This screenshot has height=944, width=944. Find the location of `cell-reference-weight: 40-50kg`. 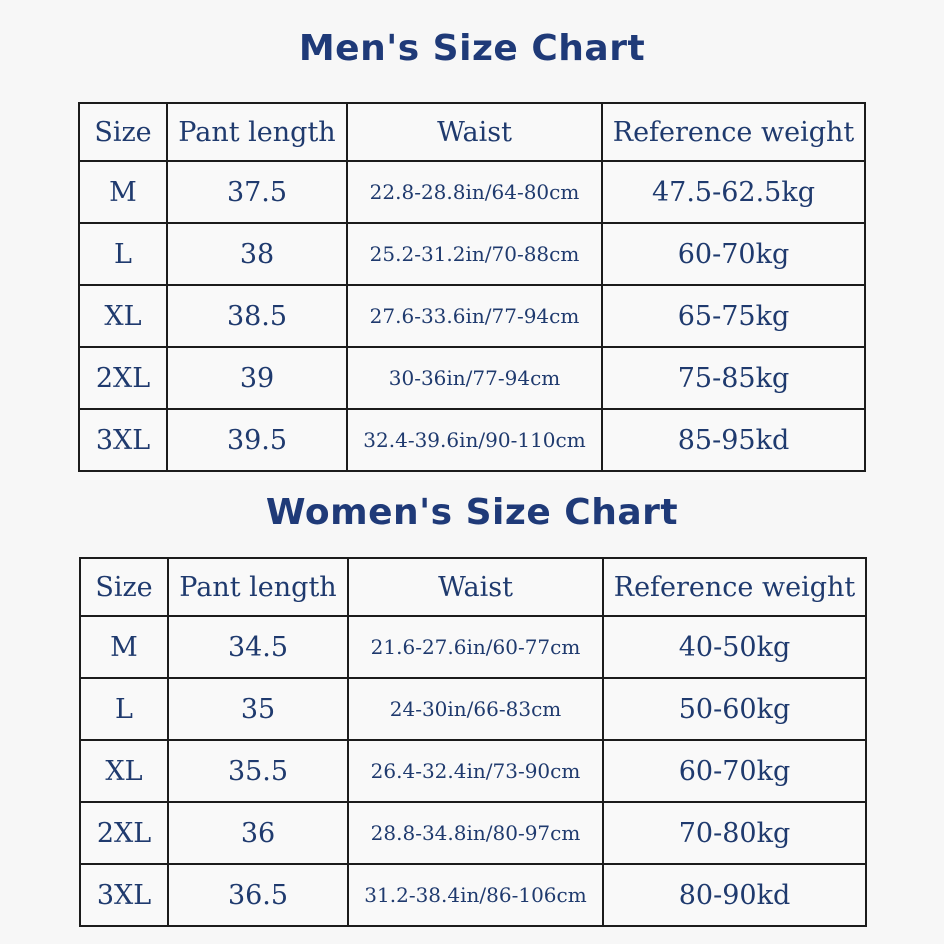

cell-reference-weight: 40-50kg is located at coordinates (734, 647).